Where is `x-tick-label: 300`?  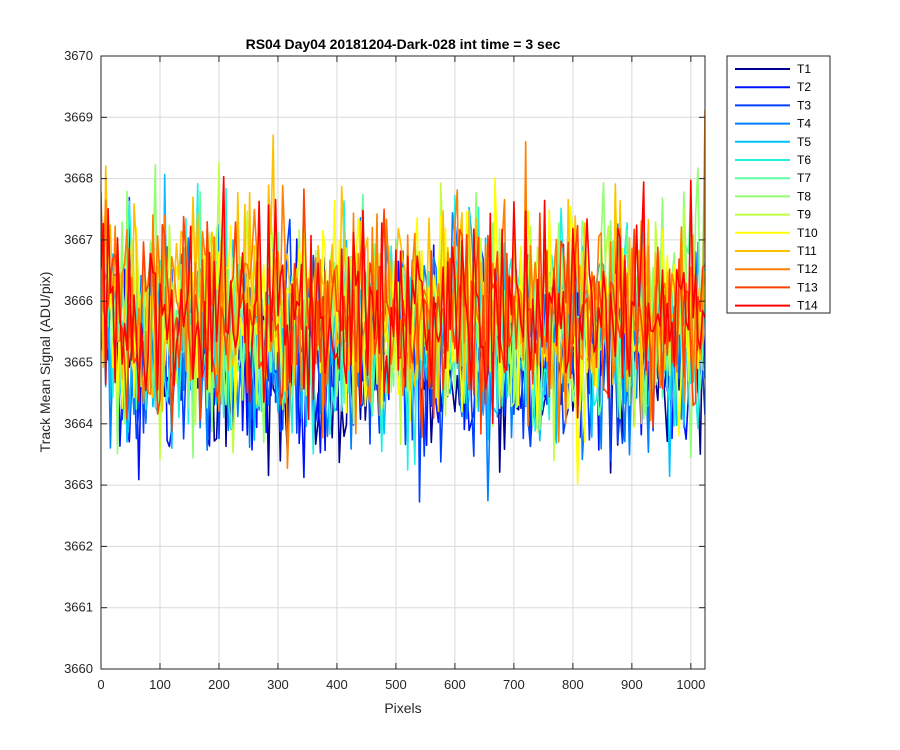 x-tick-label: 300 is located at coordinates (278, 684).